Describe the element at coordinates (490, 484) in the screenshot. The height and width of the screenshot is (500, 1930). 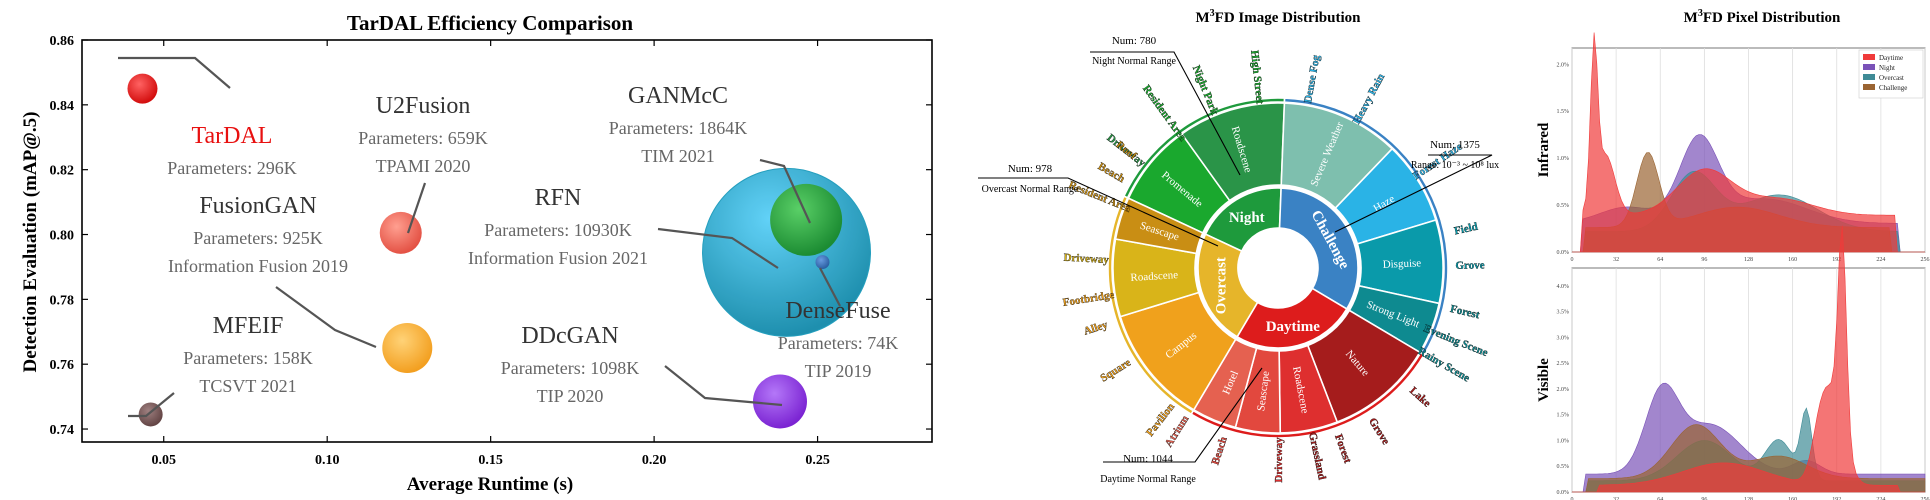
I see `scatter-x-axis-label: Average Runtime (s)` at that location.